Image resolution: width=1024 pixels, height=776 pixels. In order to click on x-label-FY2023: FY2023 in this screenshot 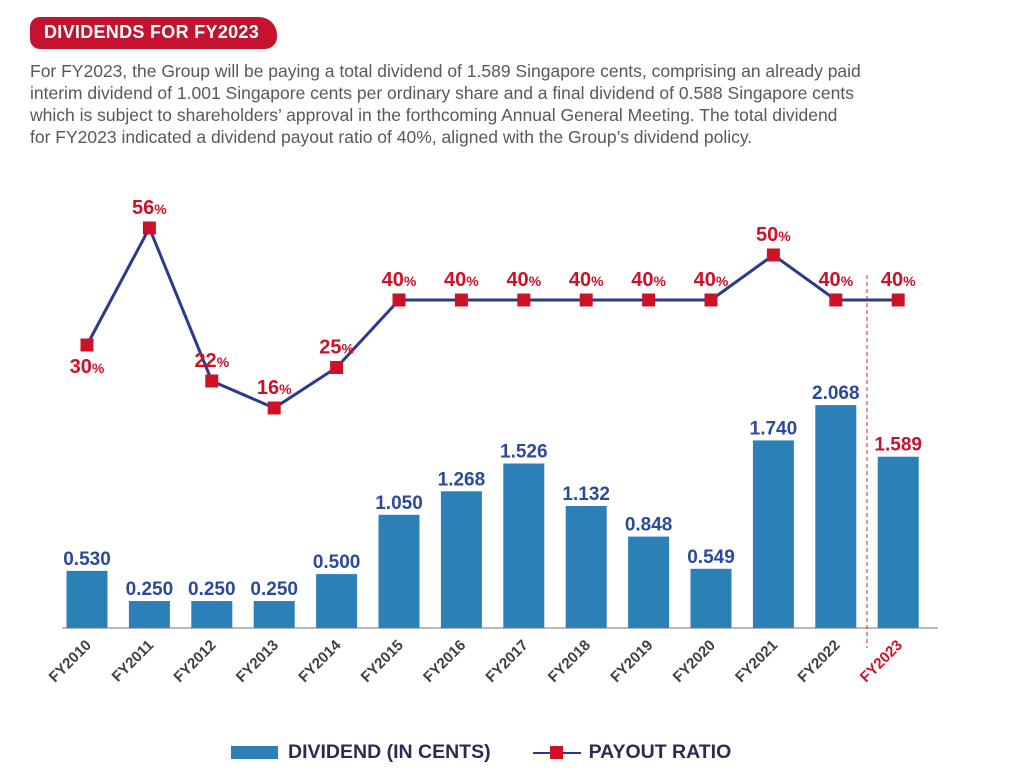, I will do `click(881, 661)`.